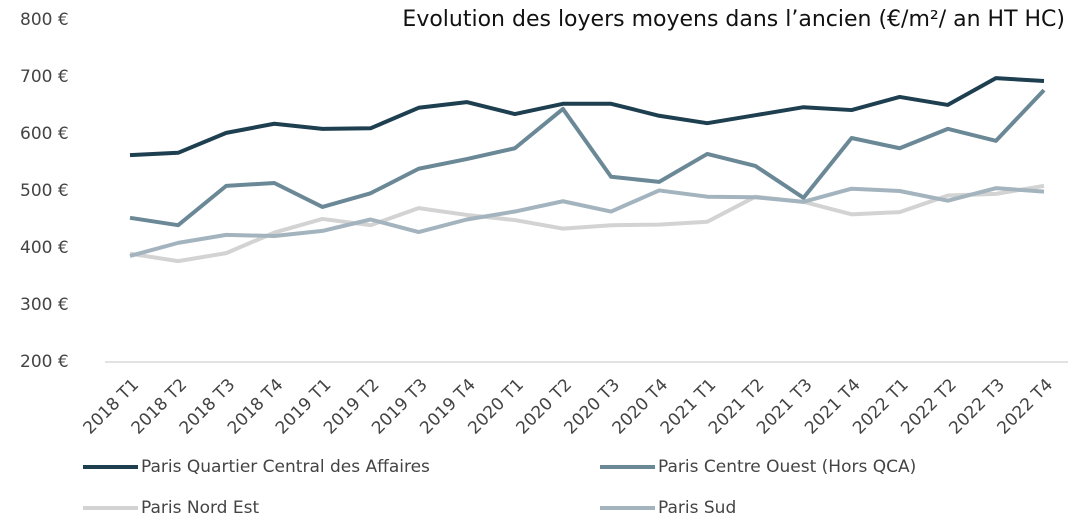 The height and width of the screenshot is (520, 1082). I want to click on y-tick-label: 500 €, so click(44, 191).